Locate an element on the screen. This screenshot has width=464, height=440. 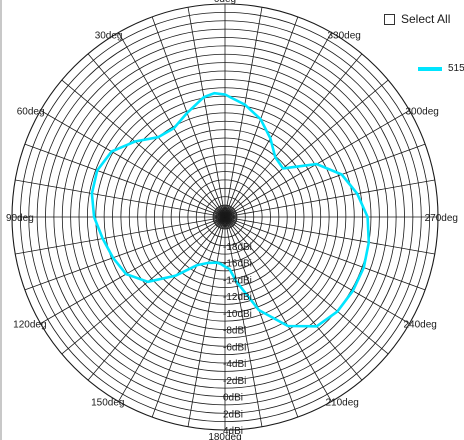
select-all-label: Select All is located at coordinates (426, 19).